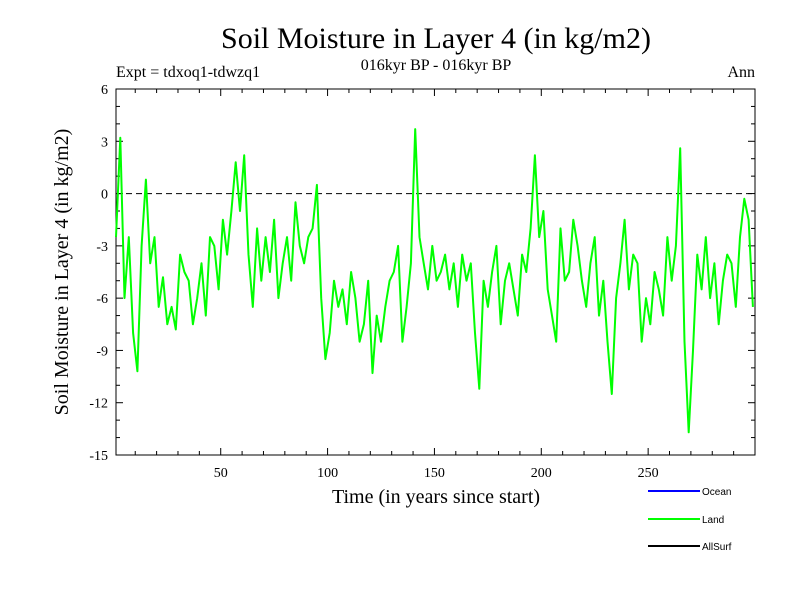  Describe the element at coordinates (102, 299) in the screenshot. I see `y-tick-label: -6` at that location.